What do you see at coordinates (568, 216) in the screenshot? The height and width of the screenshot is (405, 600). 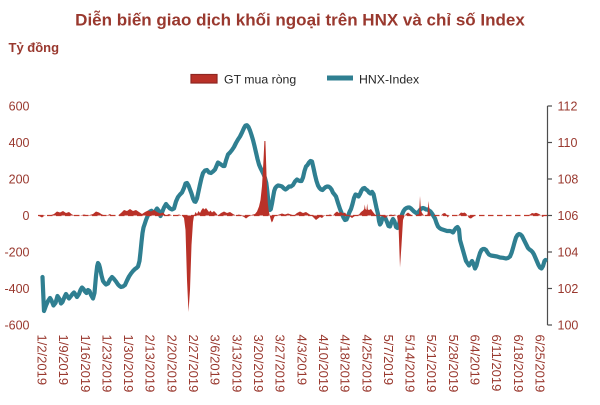 I see `svg-text: 106` at bounding box center [568, 216].